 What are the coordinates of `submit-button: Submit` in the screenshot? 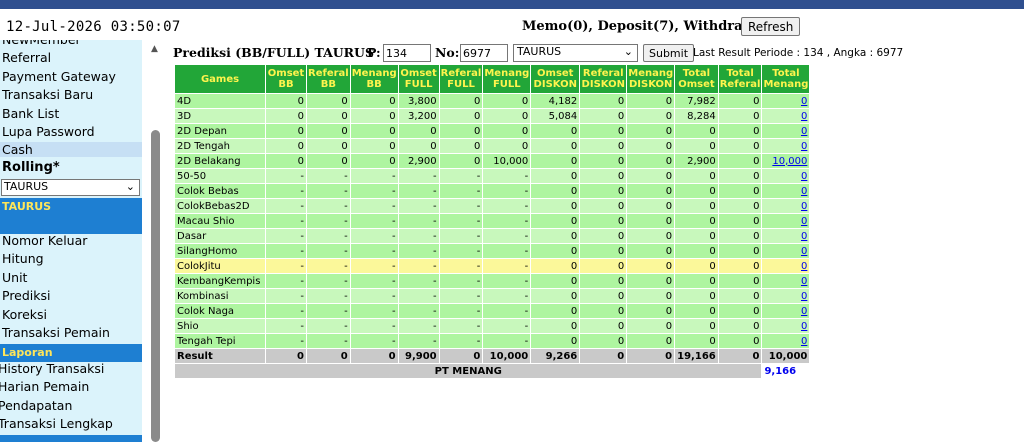 It's located at (669, 53).